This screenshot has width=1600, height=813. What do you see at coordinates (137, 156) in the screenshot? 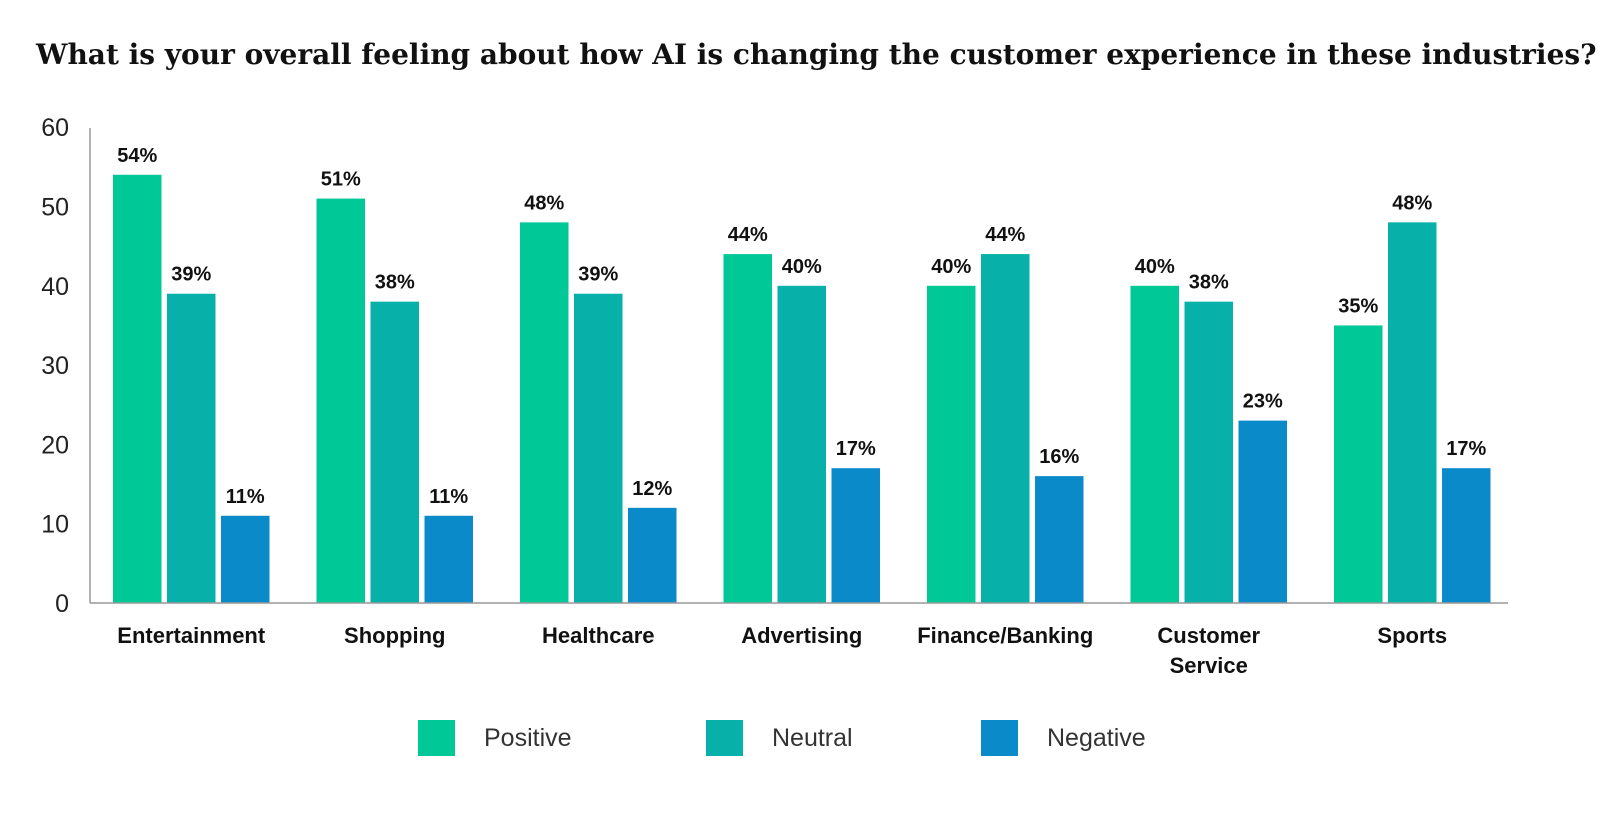
I see `data-label: 54%` at bounding box center [137, 156].